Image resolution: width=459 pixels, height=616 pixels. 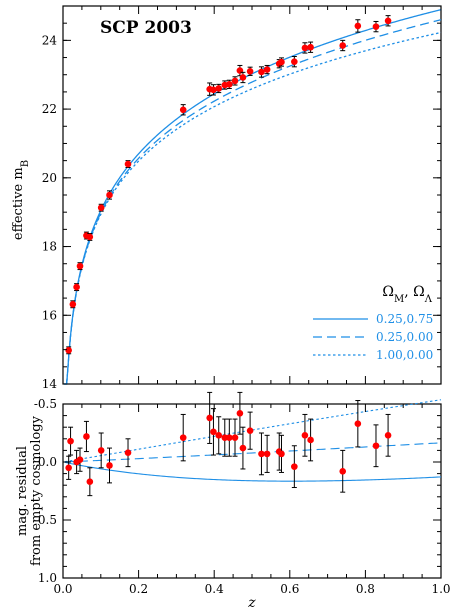 I want to click on y-tick-label: 24, so click(x=50, y=40).